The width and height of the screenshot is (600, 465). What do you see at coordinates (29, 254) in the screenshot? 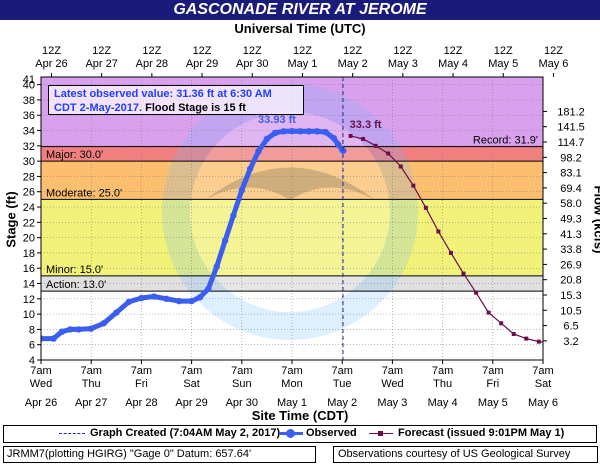
I see `stage-tick-label: 18` at bounding box center [29, 254].